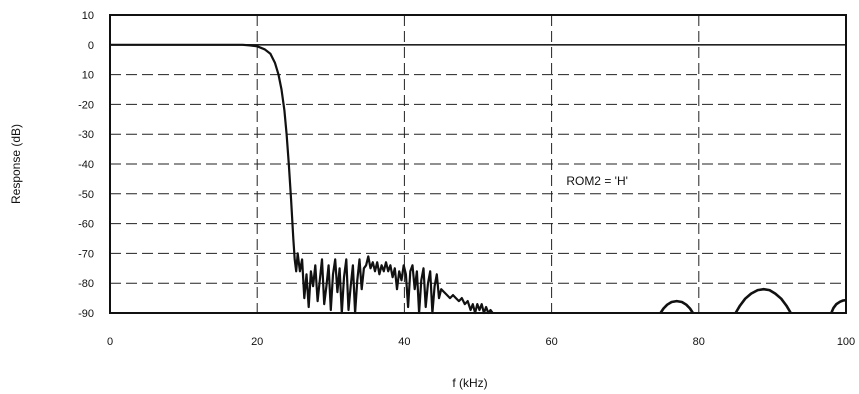  I want to click on x-axis-title: f (kHz), so click(469, 383).